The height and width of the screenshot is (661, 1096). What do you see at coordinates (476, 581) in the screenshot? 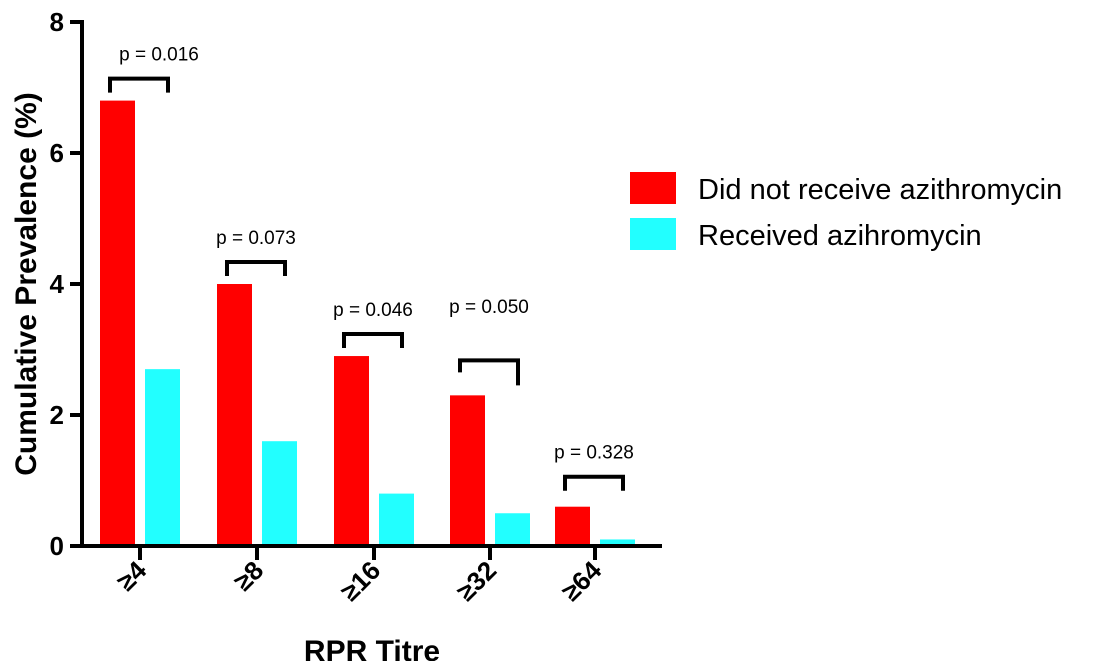
I see `x-tick-label-3: ≥32` at bounding box center [476, 581].